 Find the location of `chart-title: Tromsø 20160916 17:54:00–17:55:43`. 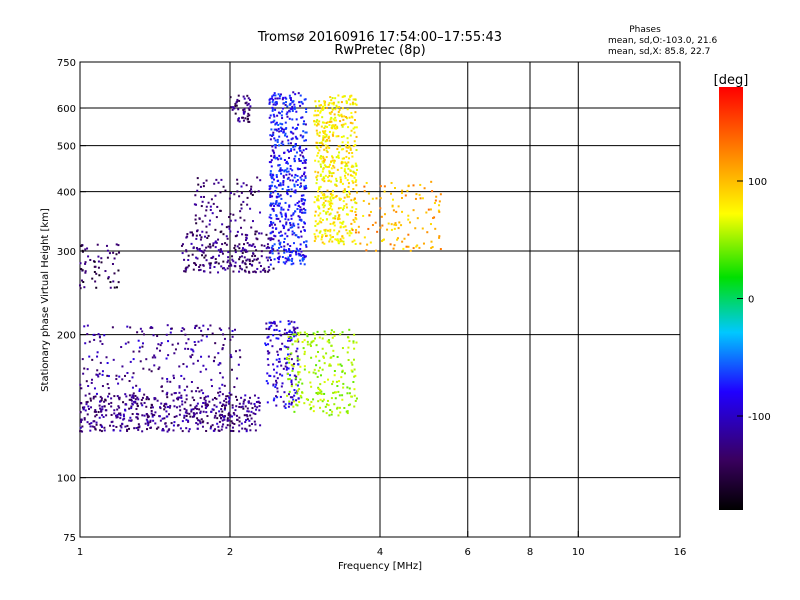

chart-title: Tromsø 20160916 17:54:00–17:55:43 is located at coordinates (379, 37).